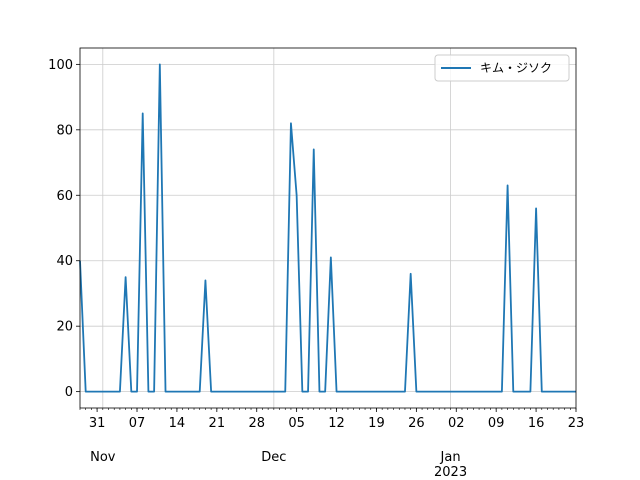 This screenshot has width=640, height=480. Describe the element at coordinates (64, 261) in the screenshot. I see `y-tick-label: 40` at that location.